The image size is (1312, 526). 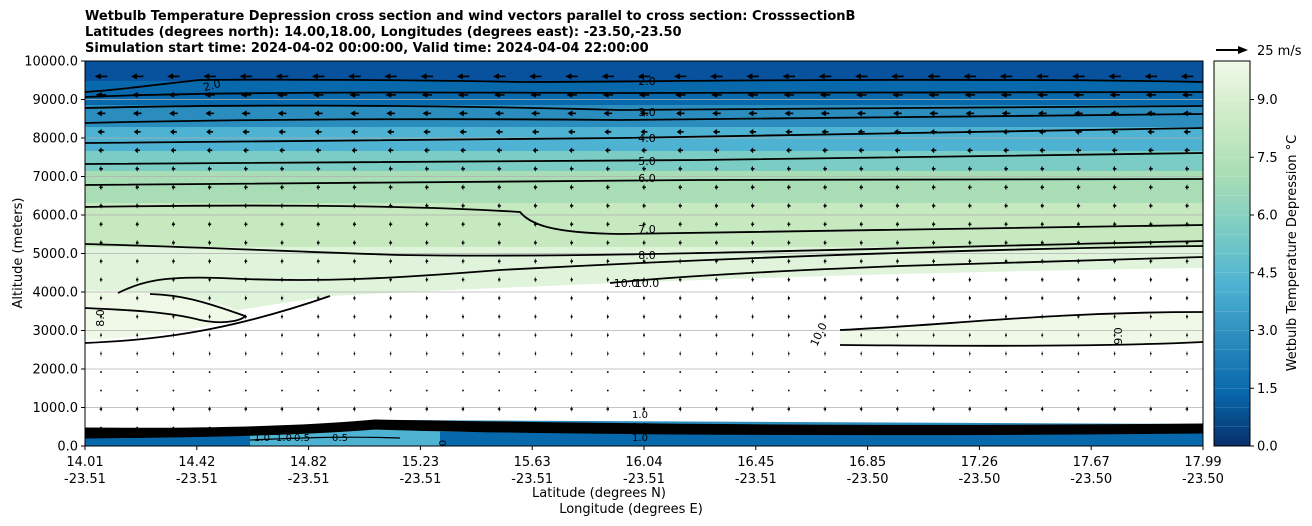 What do you see at coordinates (212, 85) in the screenshot?
I see `contour-label: 2.0` at bounding box center [212, 85].